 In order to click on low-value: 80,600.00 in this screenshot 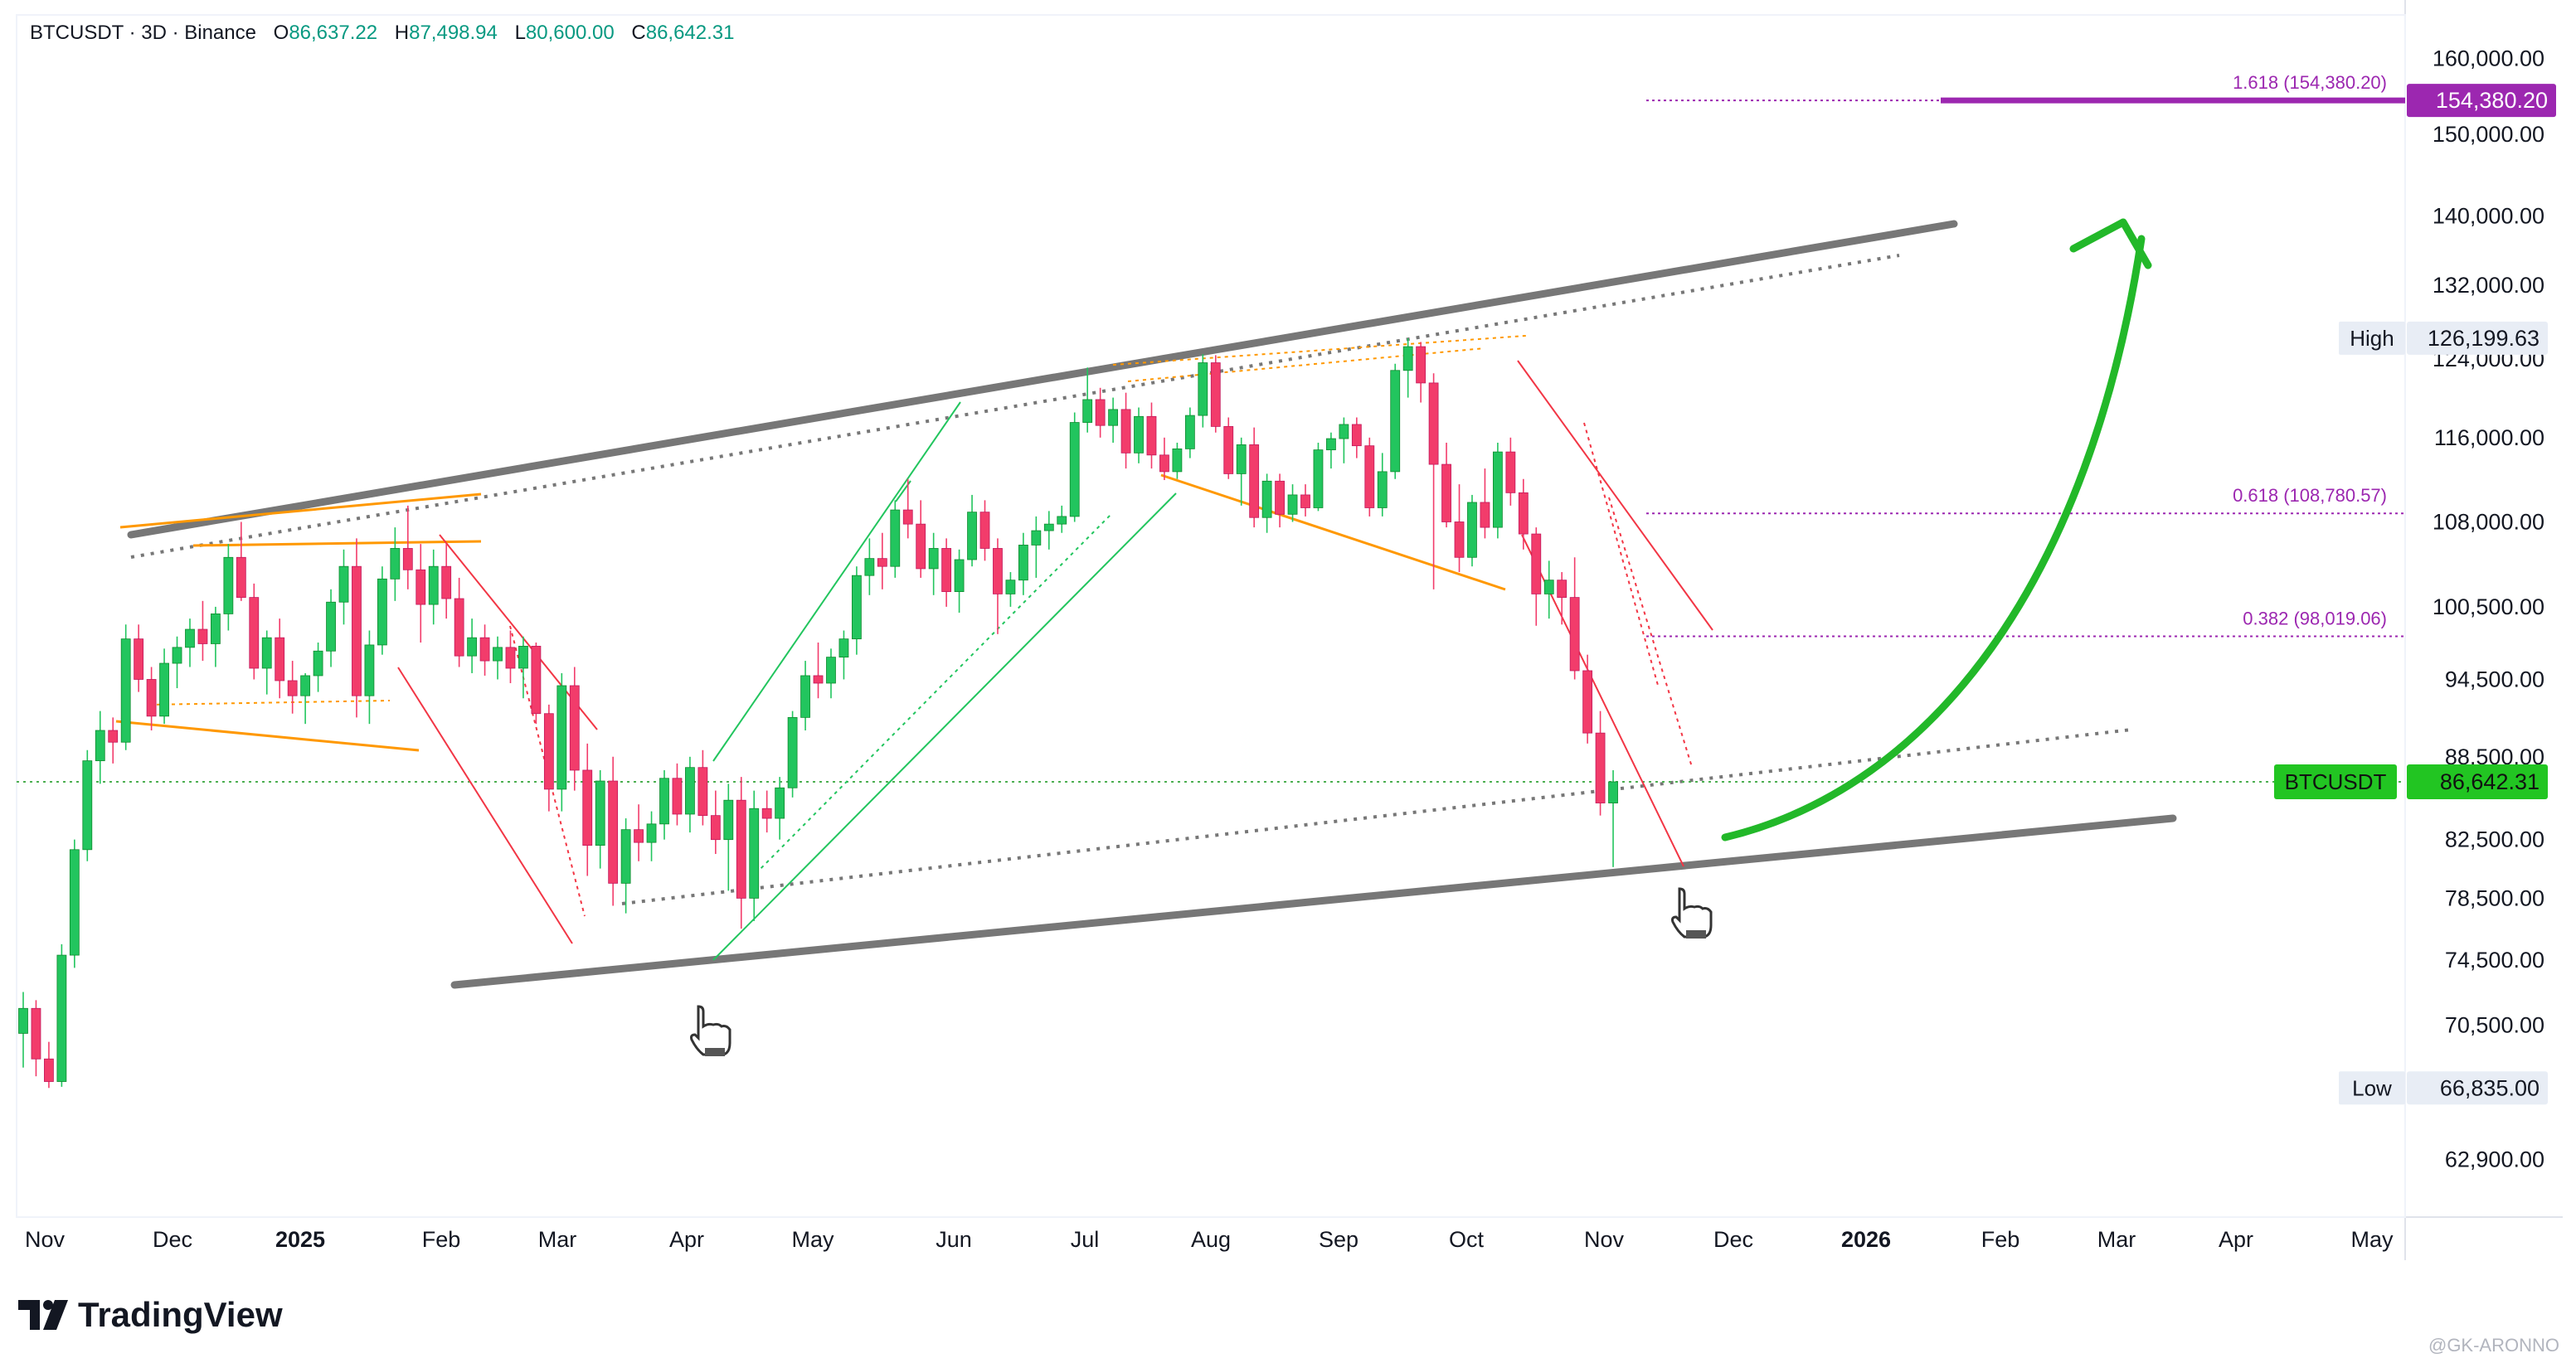, I will do `click(570, 33)`.